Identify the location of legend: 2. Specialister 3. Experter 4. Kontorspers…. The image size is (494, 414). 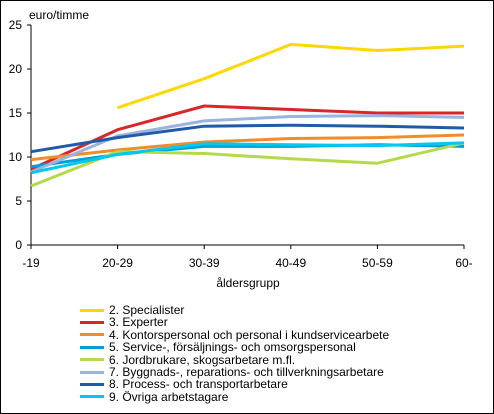
(234, 353).